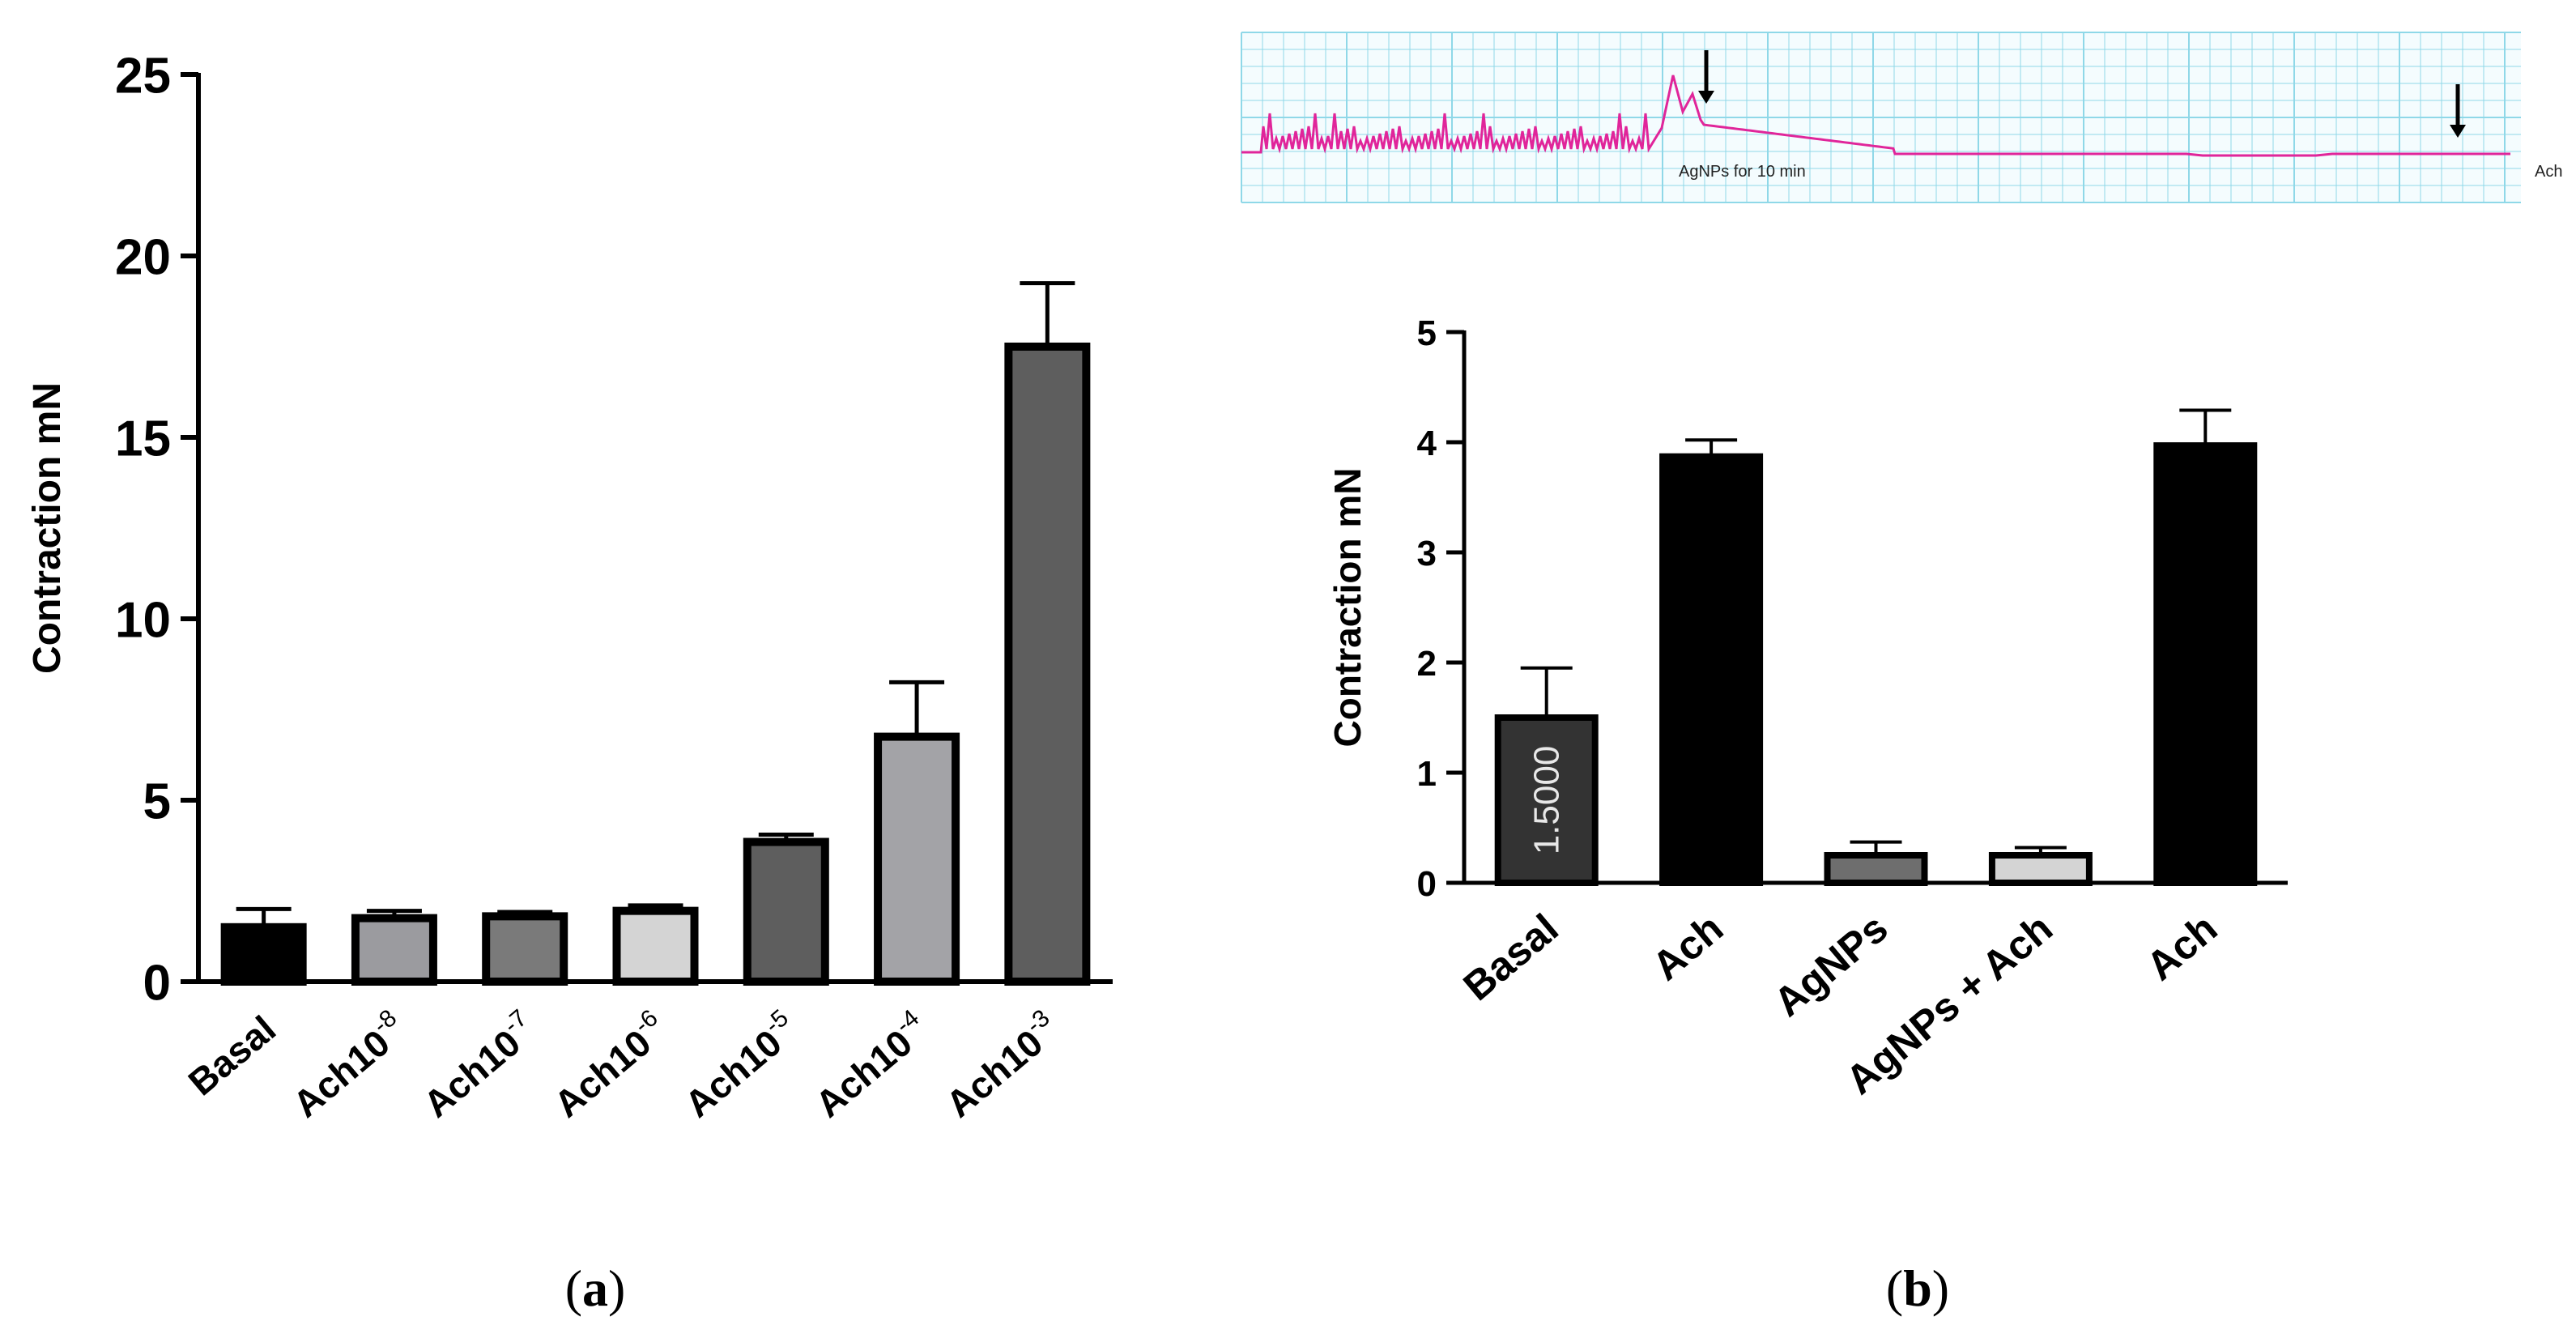 The height and width of the screenshot is (1338, 2576). I want to click on trace-grid, so click(1881, 117).